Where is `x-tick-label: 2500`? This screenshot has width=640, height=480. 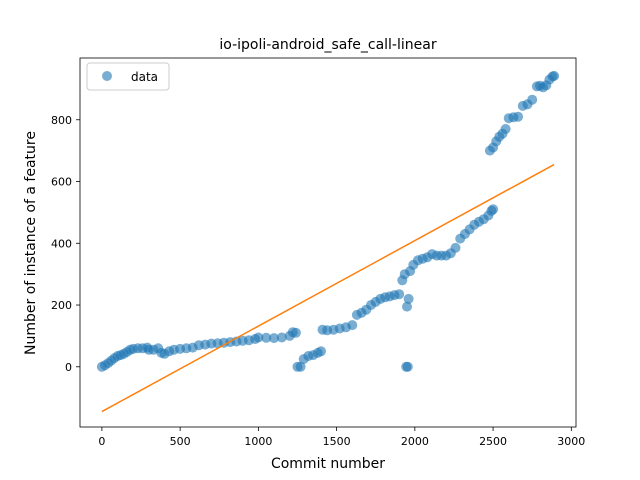 x-tick-label: 2500 is located at coordinates (493, 441).